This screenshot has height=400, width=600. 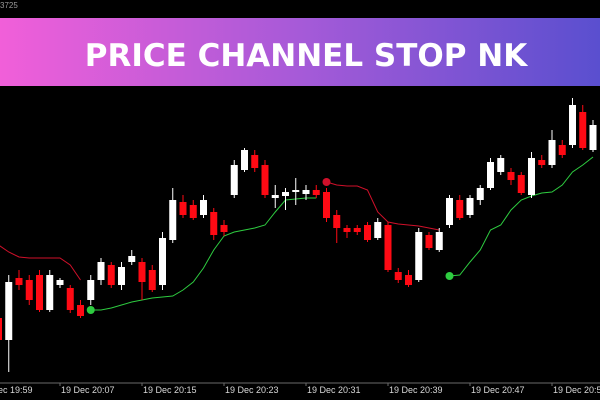 I want to click on x-tick-label: 19 Dec 20:39, so click(x=416, y=390).